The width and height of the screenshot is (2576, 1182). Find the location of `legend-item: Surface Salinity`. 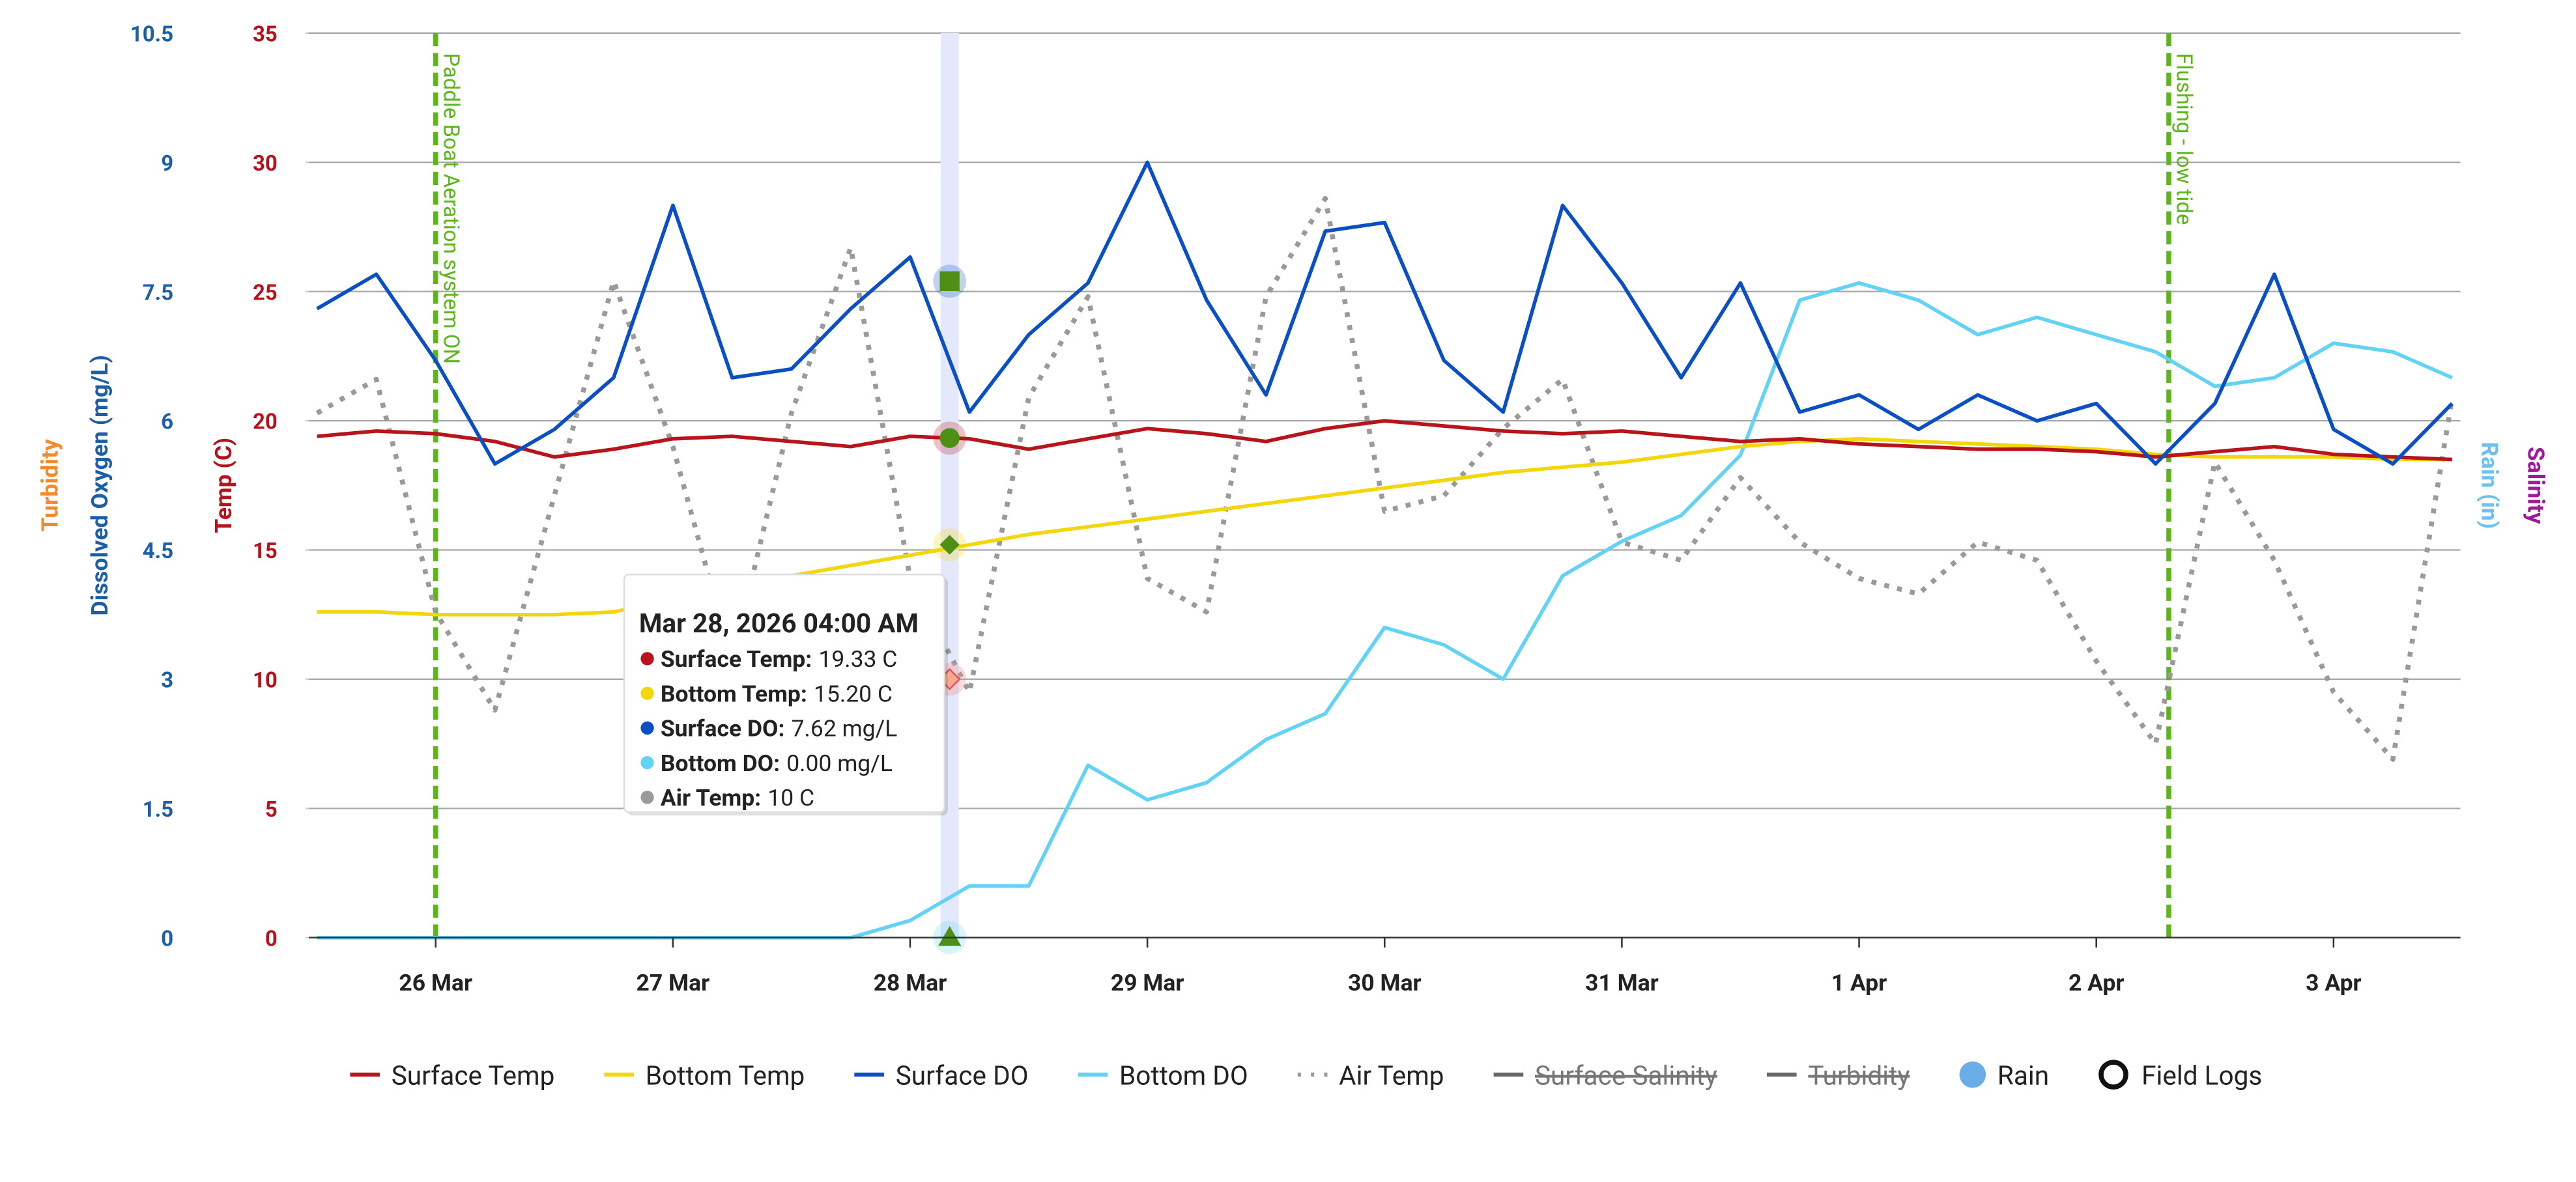

legend-item: Surface Salinity is located at coordinates (1605, 1075).